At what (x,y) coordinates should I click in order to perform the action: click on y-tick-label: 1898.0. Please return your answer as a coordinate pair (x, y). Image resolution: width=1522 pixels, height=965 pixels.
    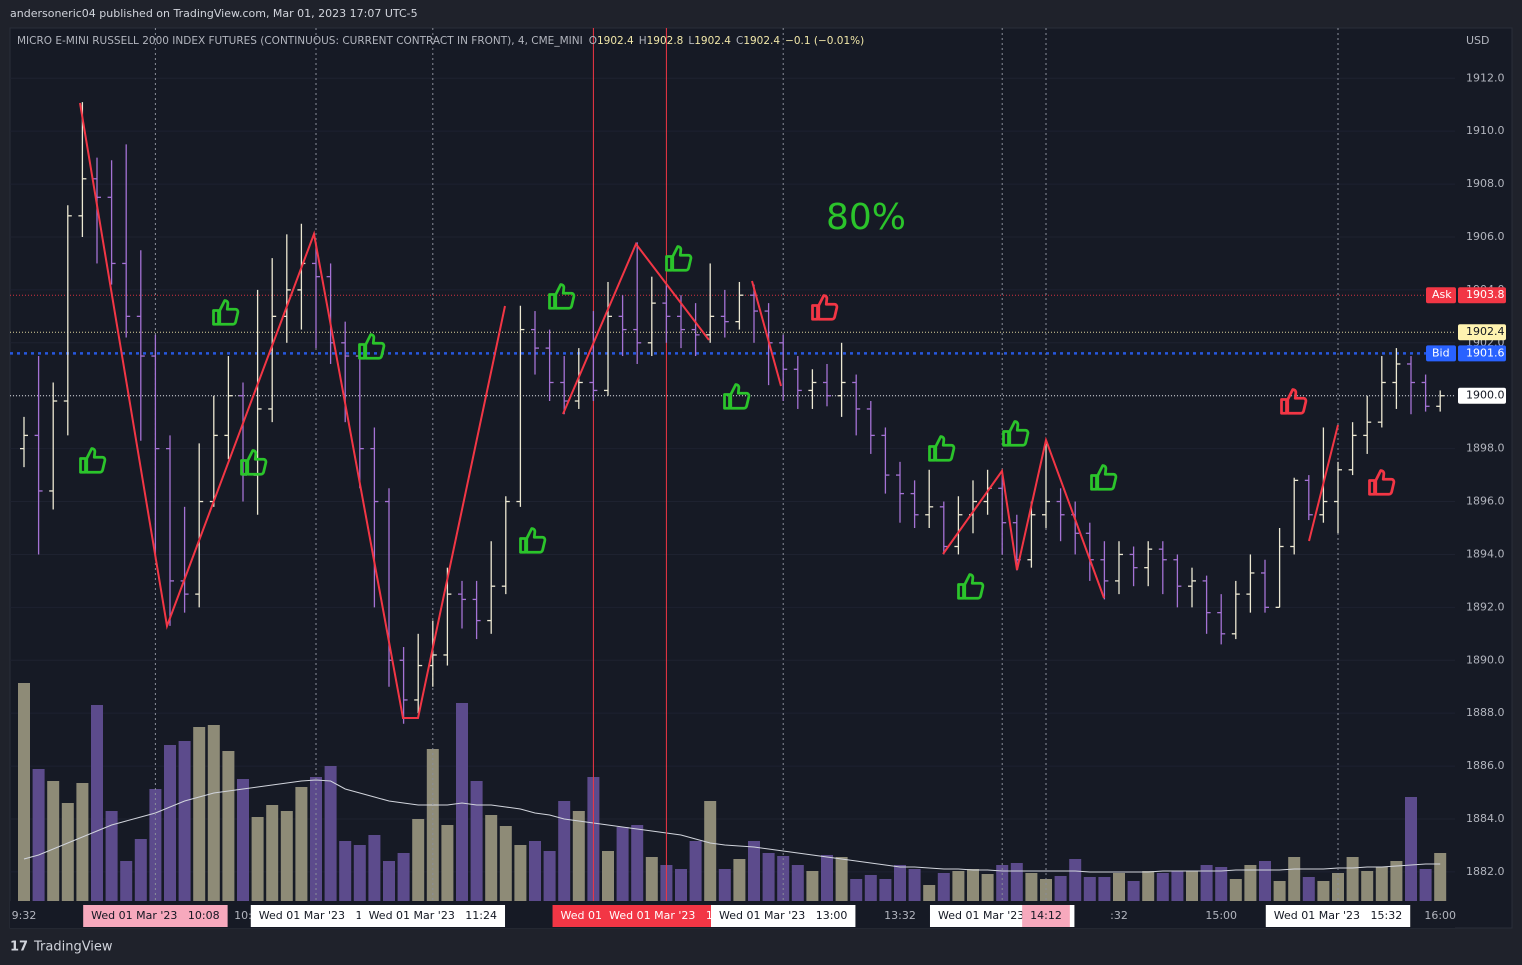
    Looking at the image, I should click on (1485, 448).